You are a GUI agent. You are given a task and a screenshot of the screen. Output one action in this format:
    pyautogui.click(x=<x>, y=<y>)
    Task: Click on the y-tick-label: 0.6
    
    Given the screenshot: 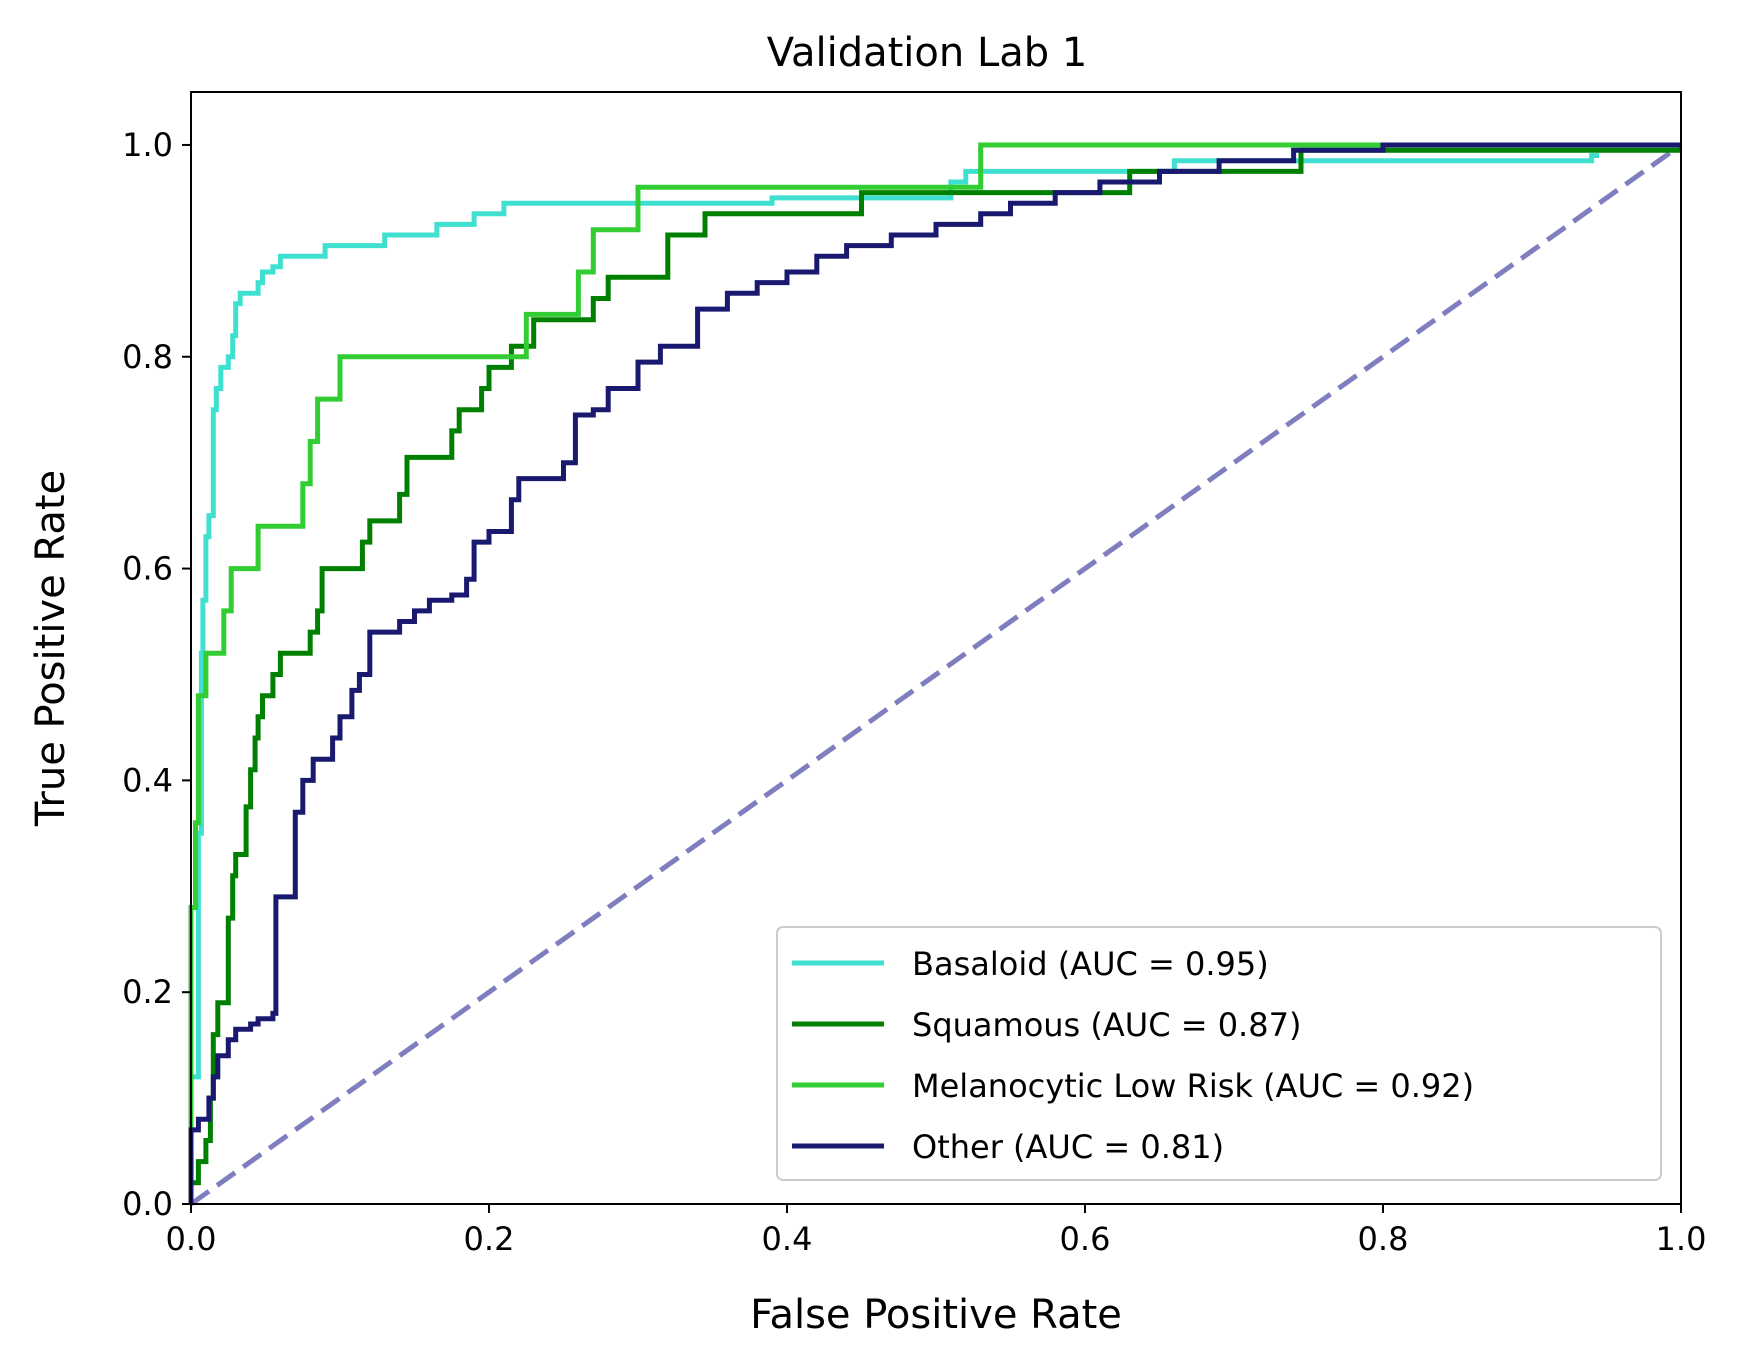 What is the action you would take?
    pyautogui.click(x=147, y=569)
    